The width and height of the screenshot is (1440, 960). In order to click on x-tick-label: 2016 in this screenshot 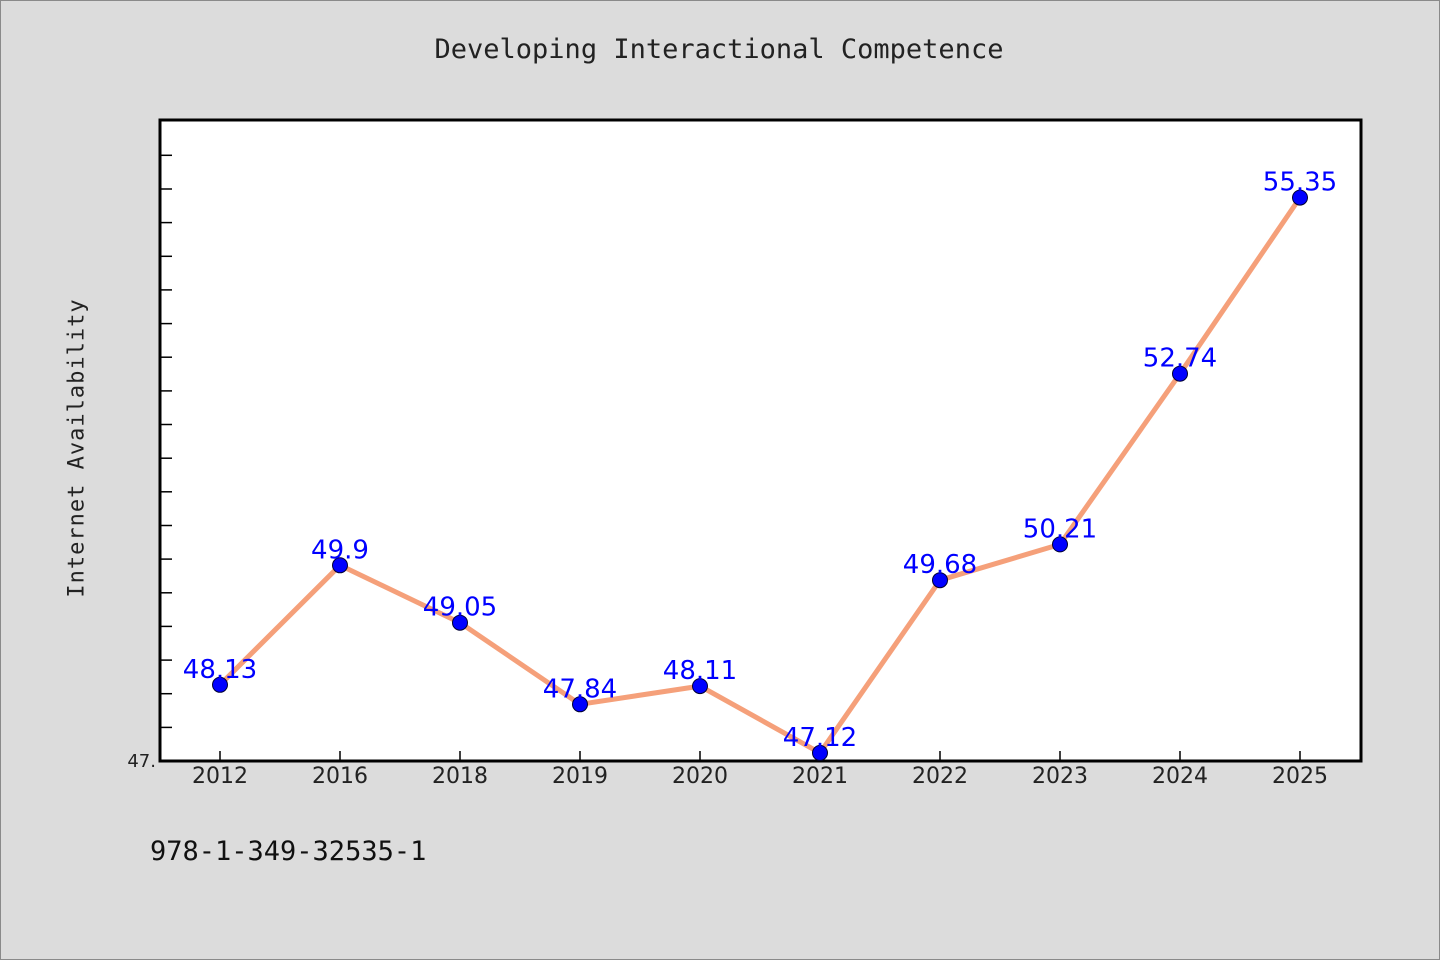, I will do `click(340, 776)`.